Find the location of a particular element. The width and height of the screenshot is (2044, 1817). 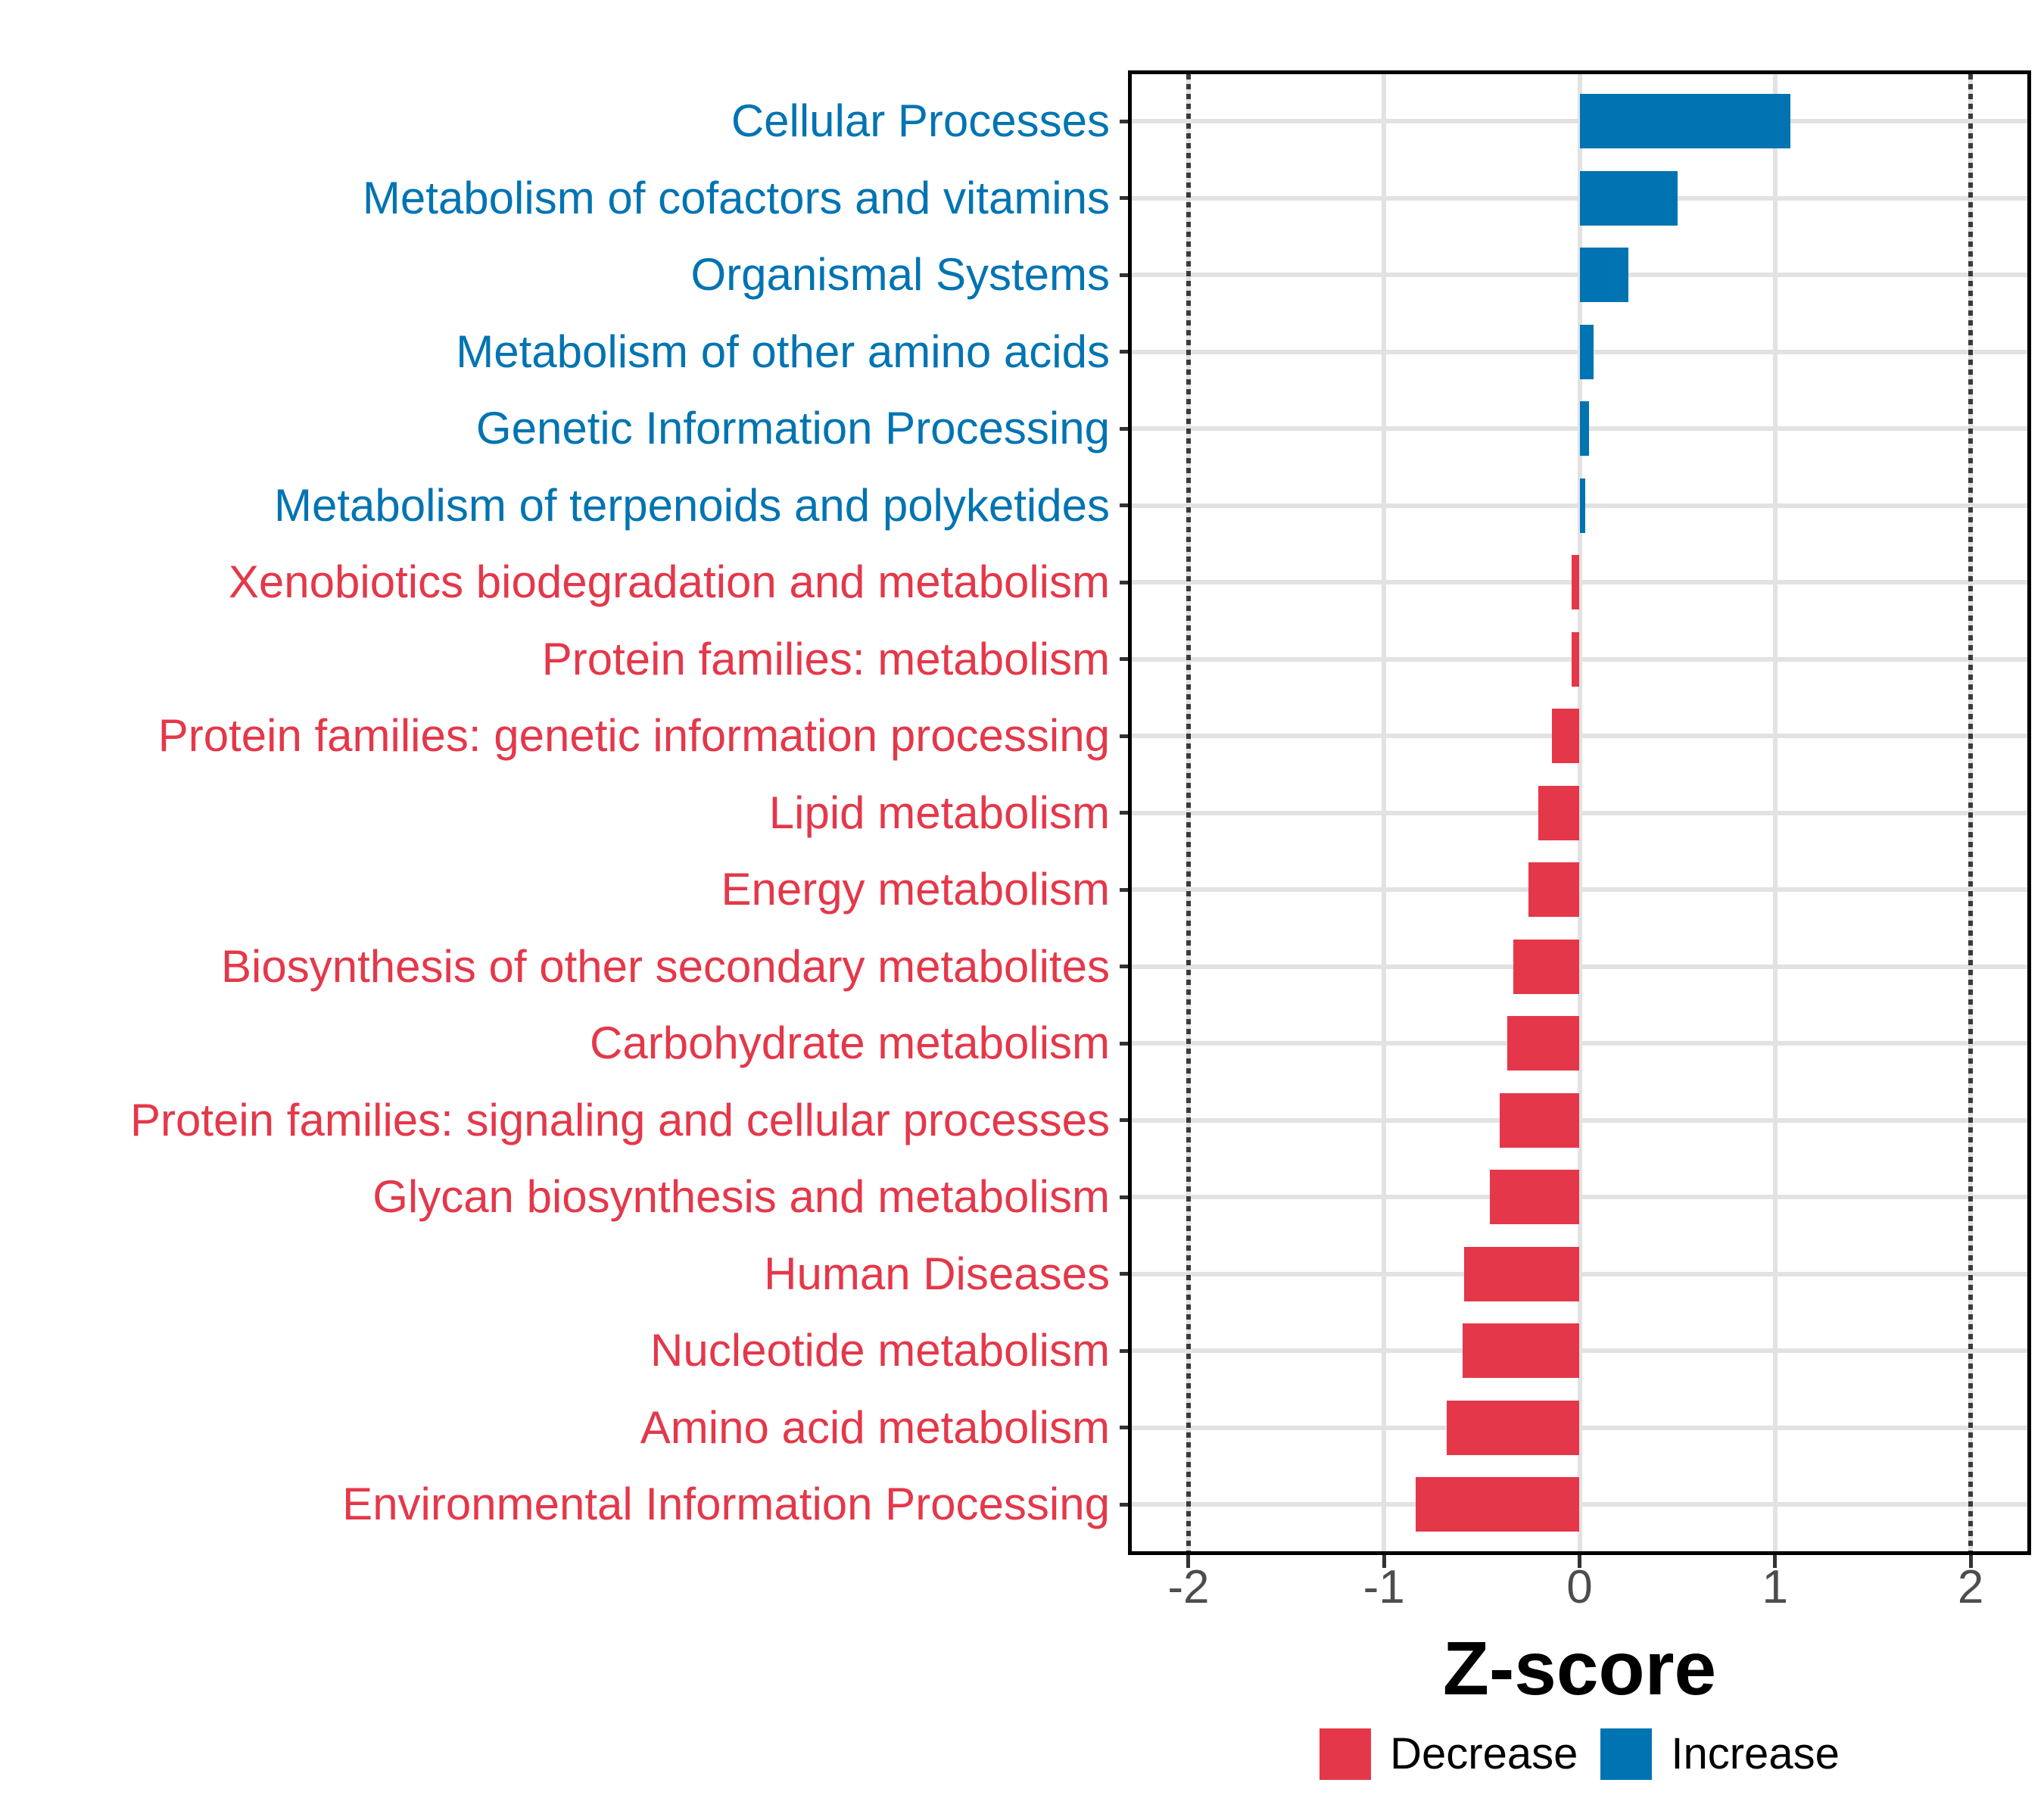

y-axis-label: Energy metabolism is located at coordinates (915, 889).